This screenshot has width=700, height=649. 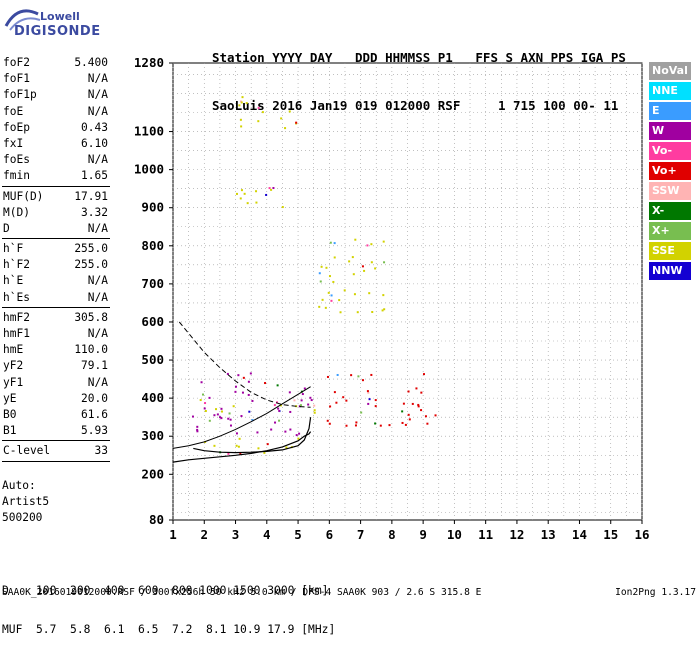 I want to click on polarization-legend: NoVal NNE E W Vo- Vo+ SSW X- X+ SSE NNW, so click(x=670, y=172).